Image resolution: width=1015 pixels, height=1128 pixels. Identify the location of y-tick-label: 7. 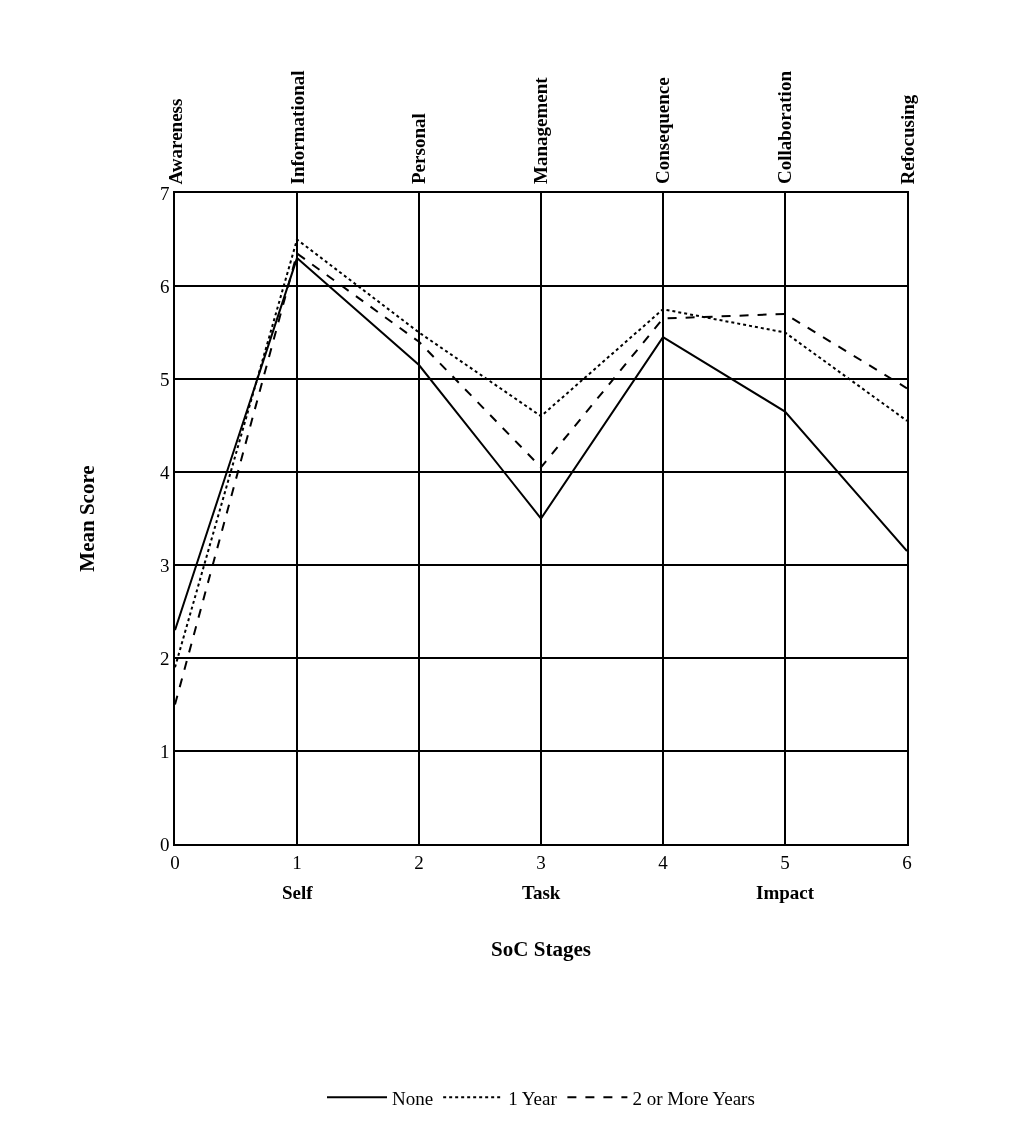
(164, 193).